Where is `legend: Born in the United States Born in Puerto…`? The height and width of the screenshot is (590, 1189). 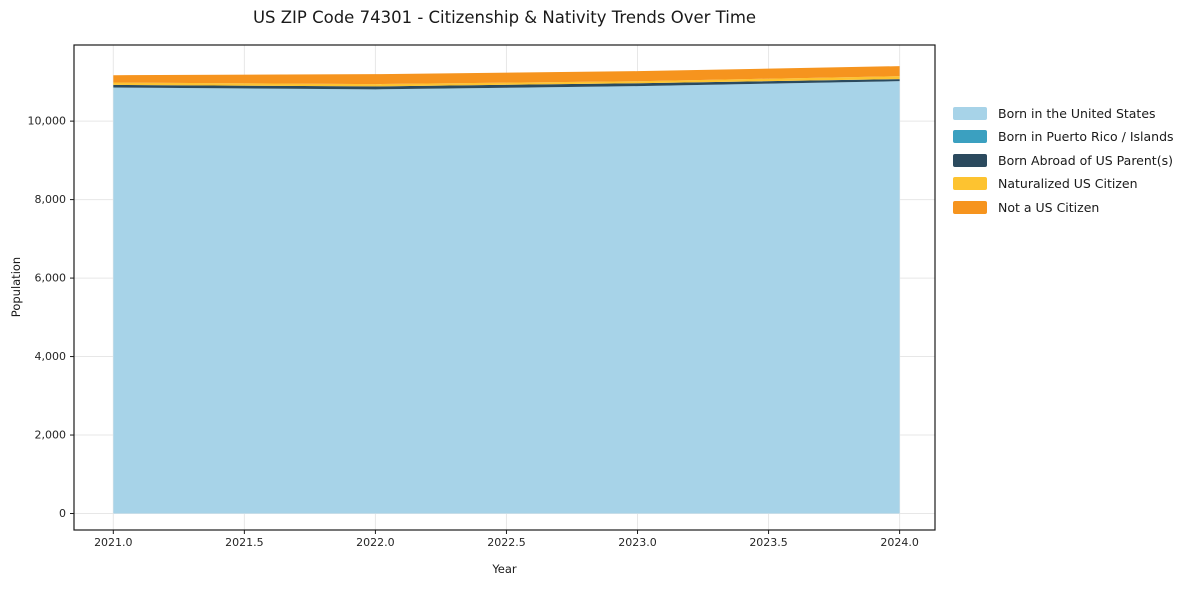
legend: Born in the United States Born in Puerto… is located at coordinates (1063, 160).